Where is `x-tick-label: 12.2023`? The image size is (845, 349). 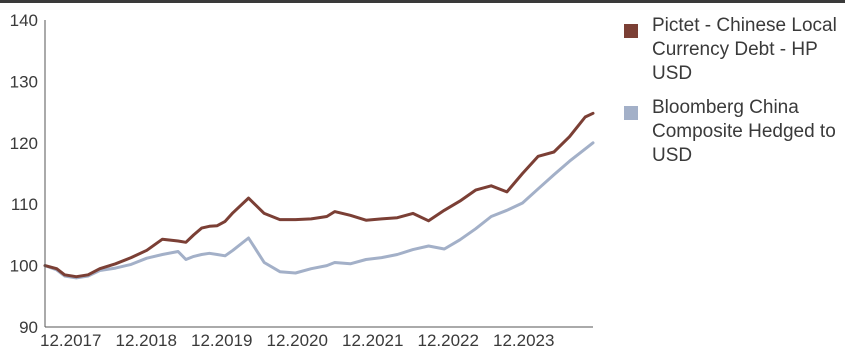 x-tick-label: 12.2023 is located at coordinates (523, 340).